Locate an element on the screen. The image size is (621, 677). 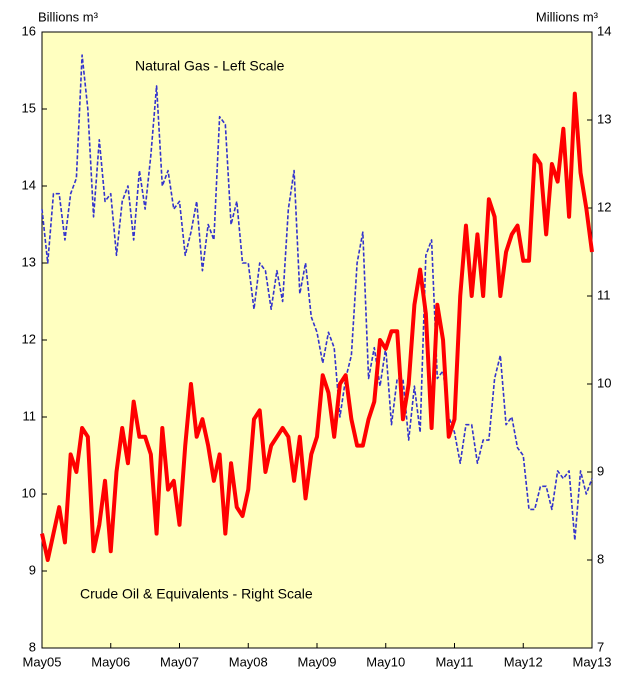
x-tick-label: May07 is located at coordinates (179, 661).